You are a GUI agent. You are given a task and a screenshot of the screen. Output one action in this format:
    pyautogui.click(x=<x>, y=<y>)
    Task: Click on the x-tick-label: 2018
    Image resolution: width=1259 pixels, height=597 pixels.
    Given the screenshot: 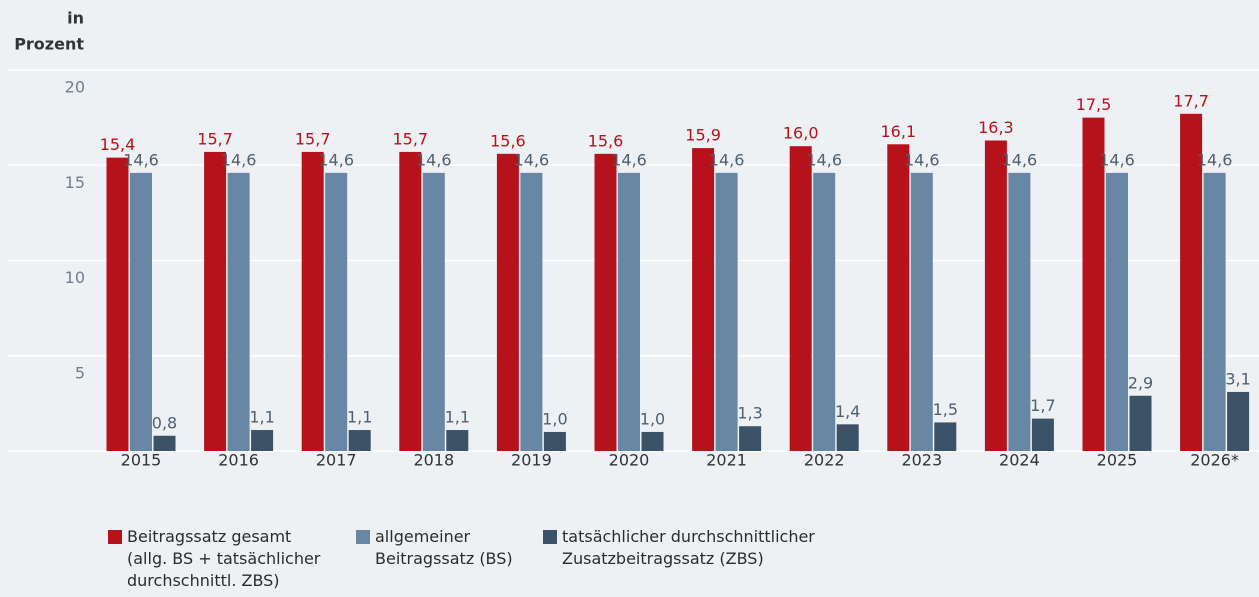 What is the action you would take?
    pyautogui.click(x=433, y=460)
    